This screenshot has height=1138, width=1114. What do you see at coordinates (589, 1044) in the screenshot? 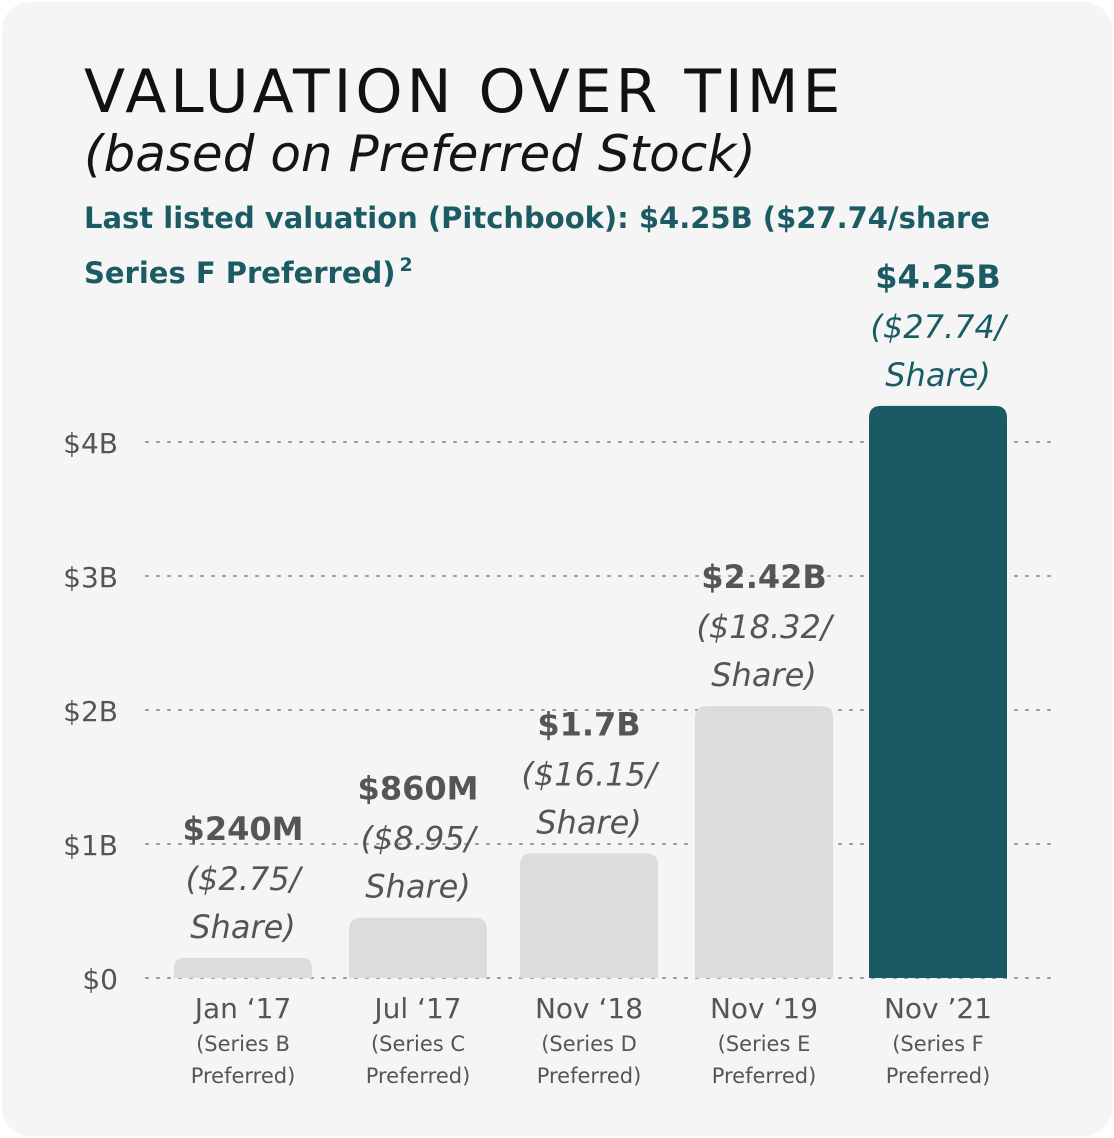
I see `x-tick-sublabel: (Series D` at bounding box center [589, 1044].